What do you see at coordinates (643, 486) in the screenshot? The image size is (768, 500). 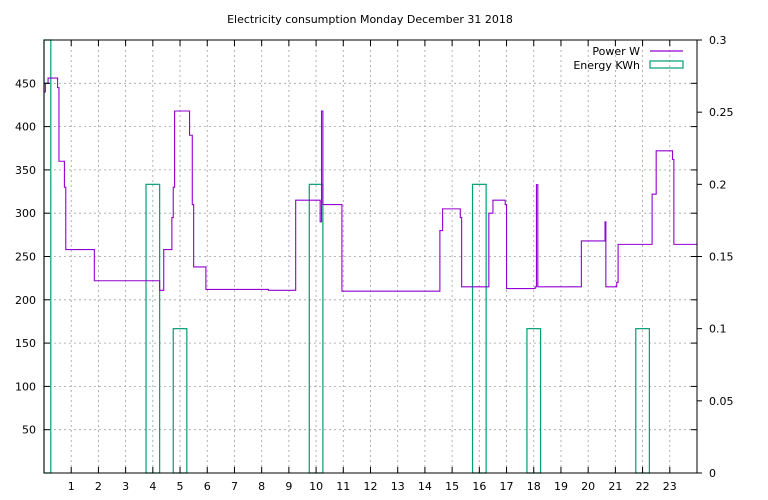 I see `x-tick-label: 22` at bounding box center [643, 486].